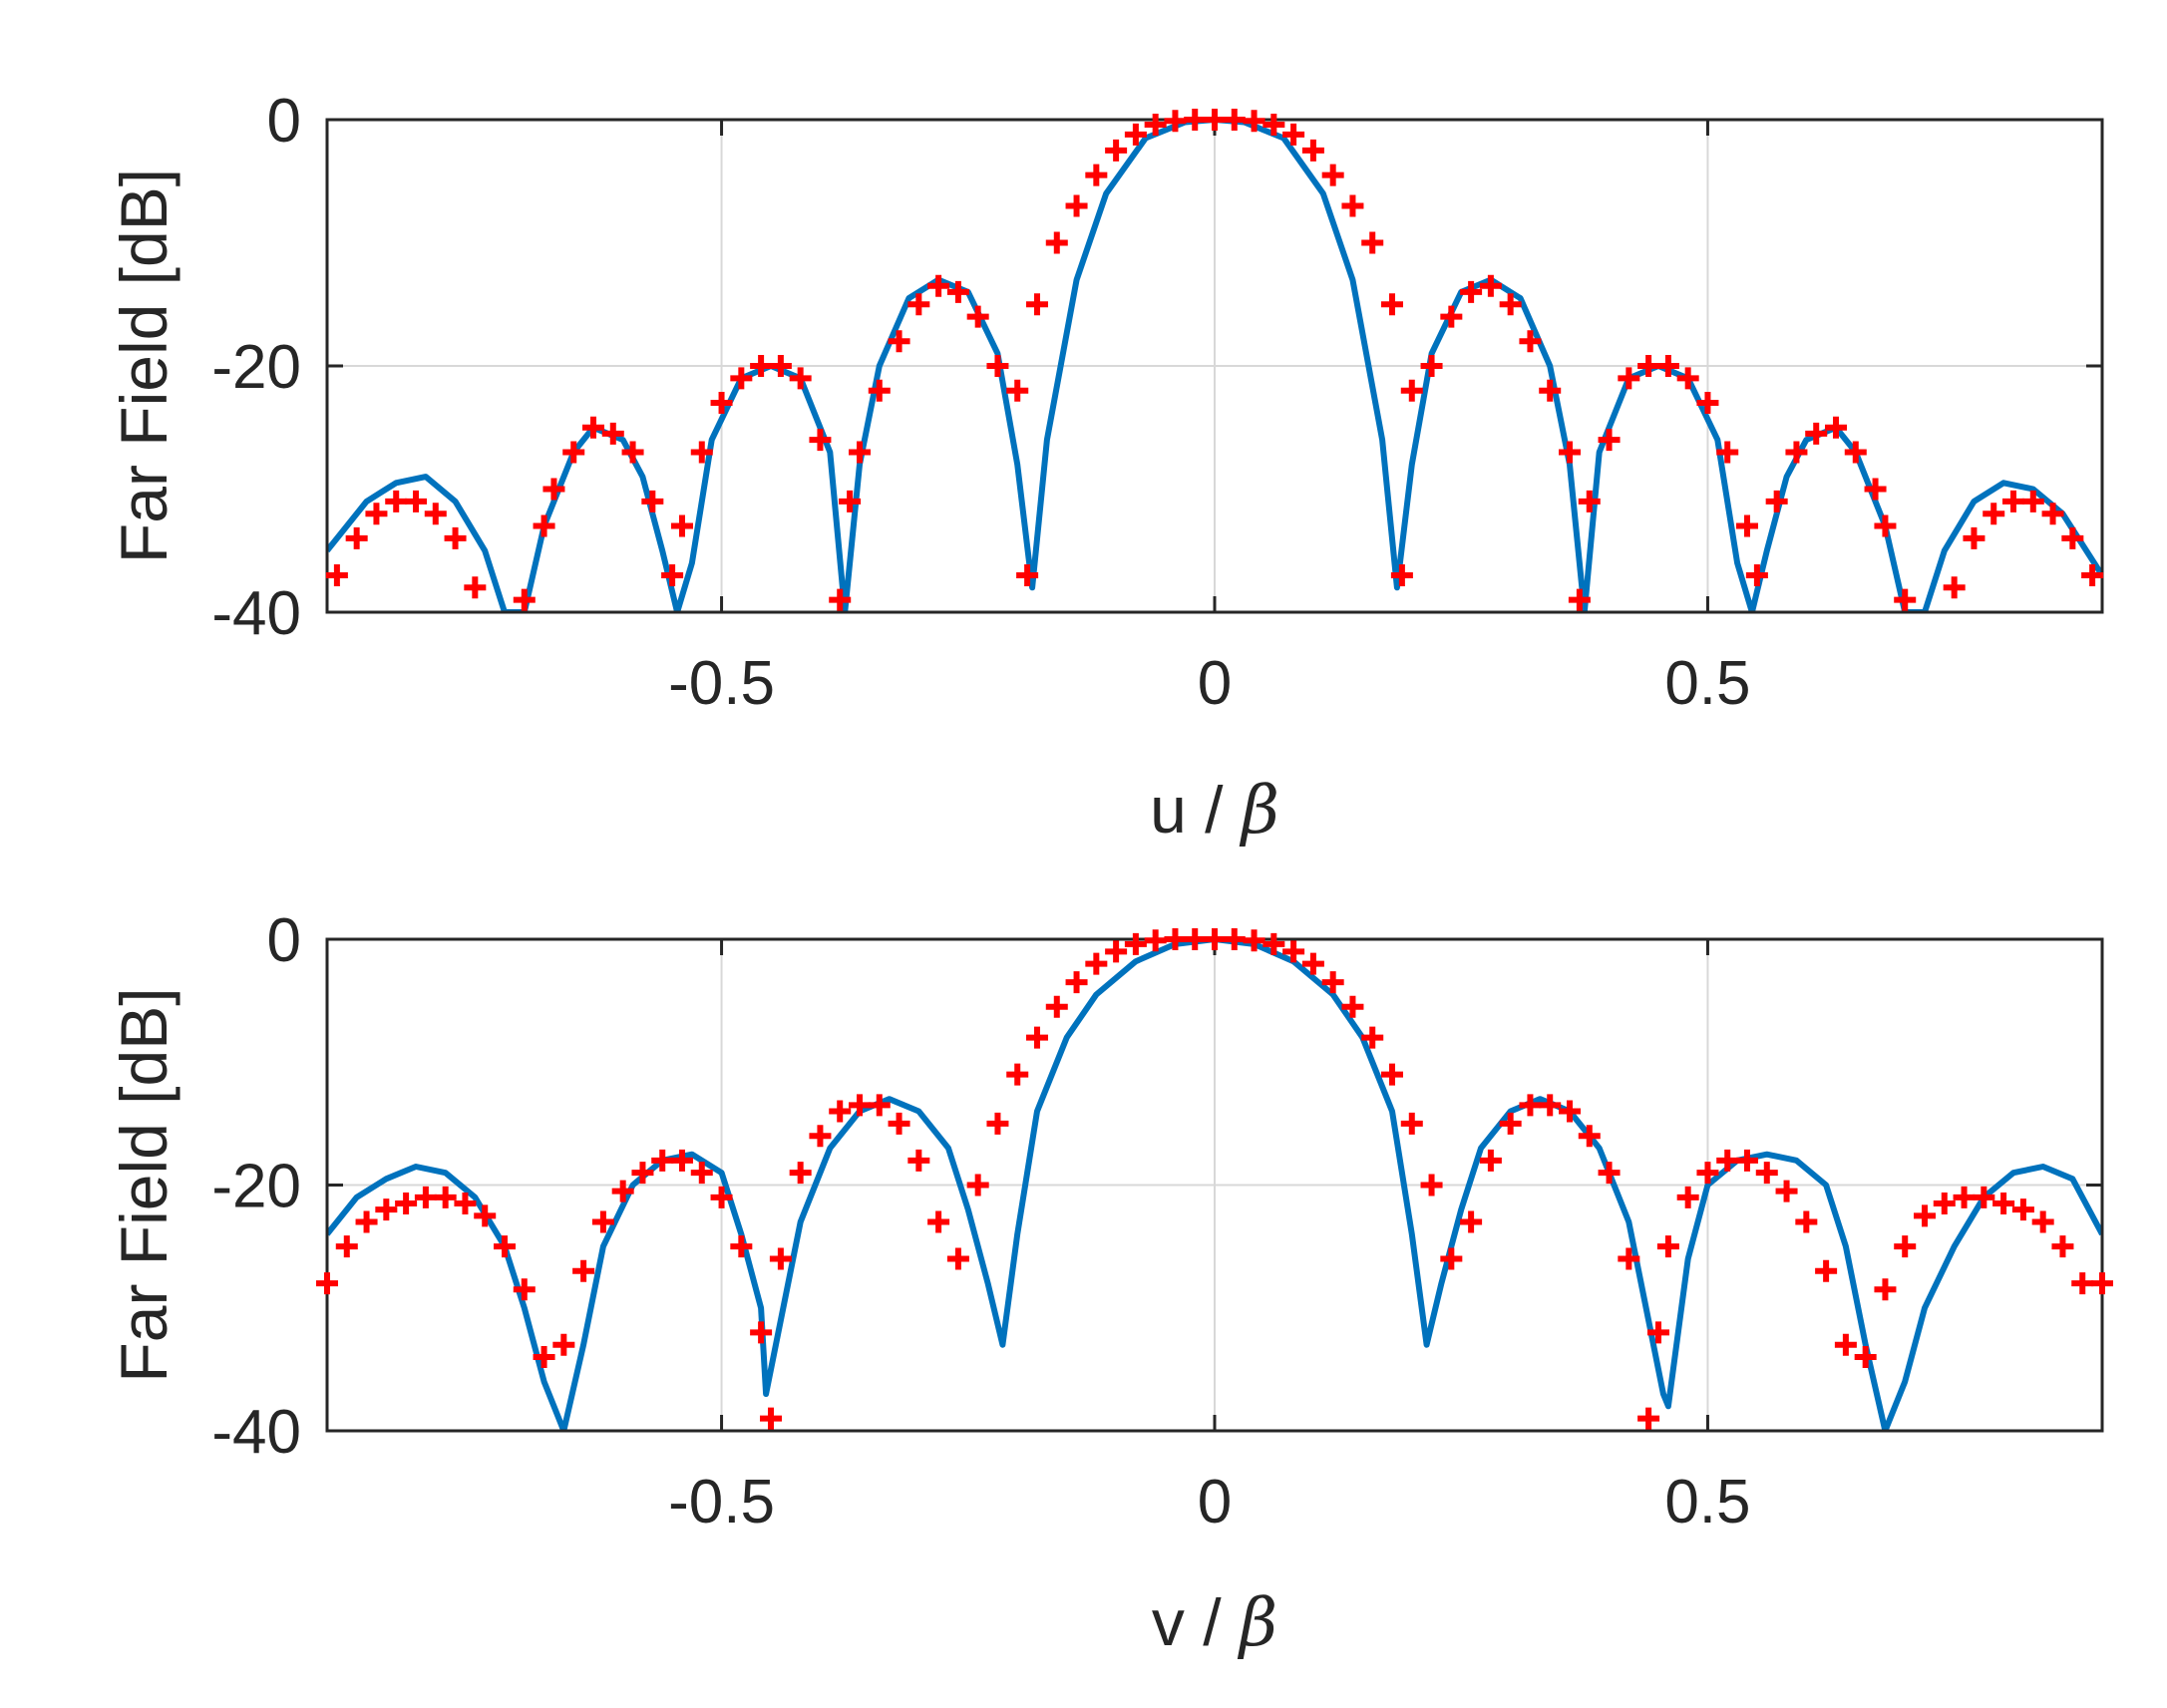 The image size is (2167, 1708). I want to click on u-cut-y-tick-label: 0, so click(284, 122).